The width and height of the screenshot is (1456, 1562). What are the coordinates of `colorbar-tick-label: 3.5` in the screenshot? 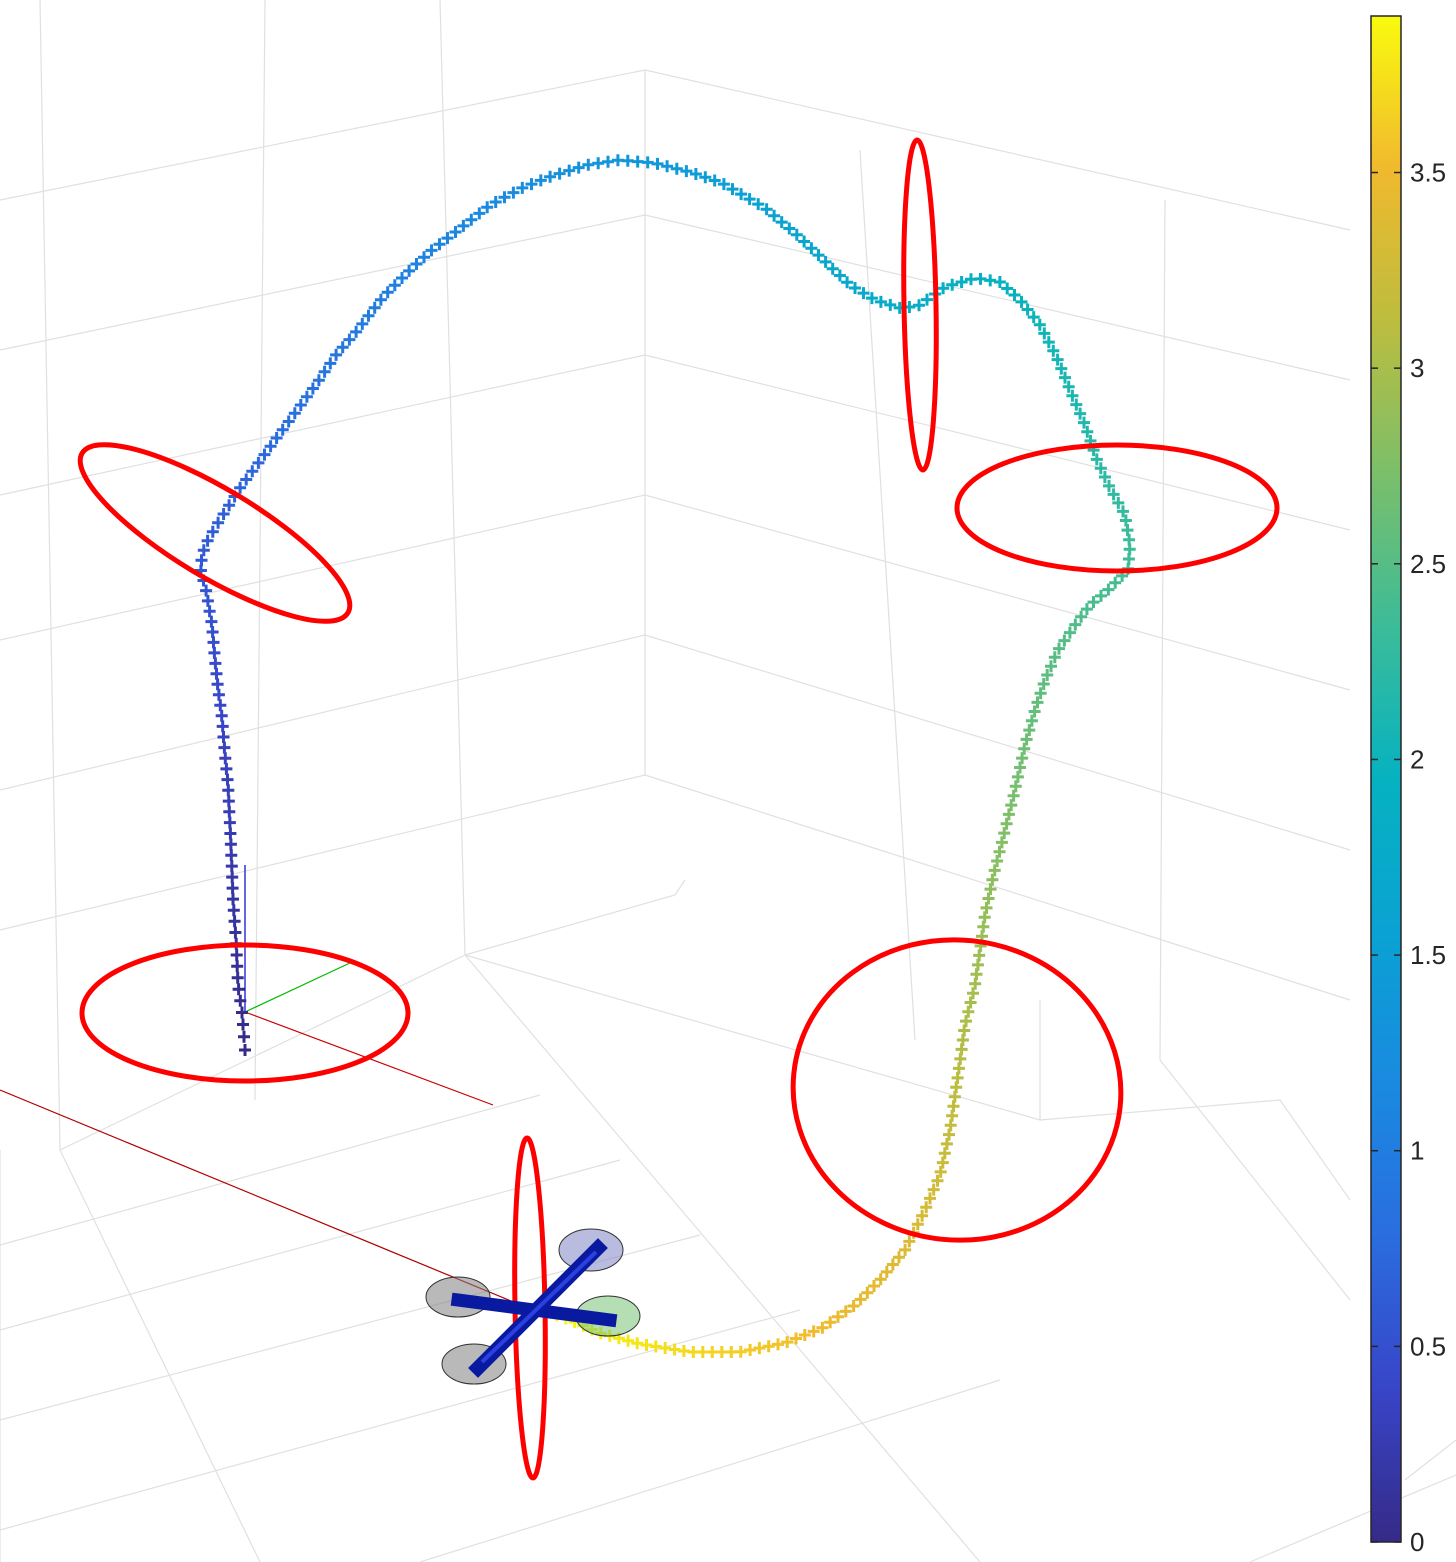 It's located at (1428, 173).